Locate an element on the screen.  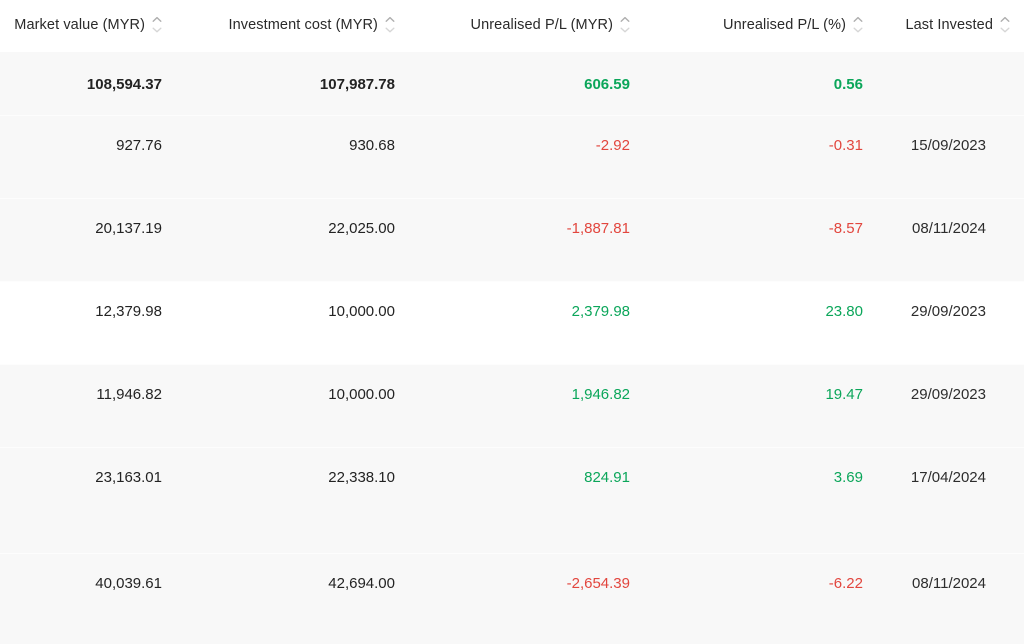
column-header-last_invested: Last Invested is located at coordinates (947, 20).